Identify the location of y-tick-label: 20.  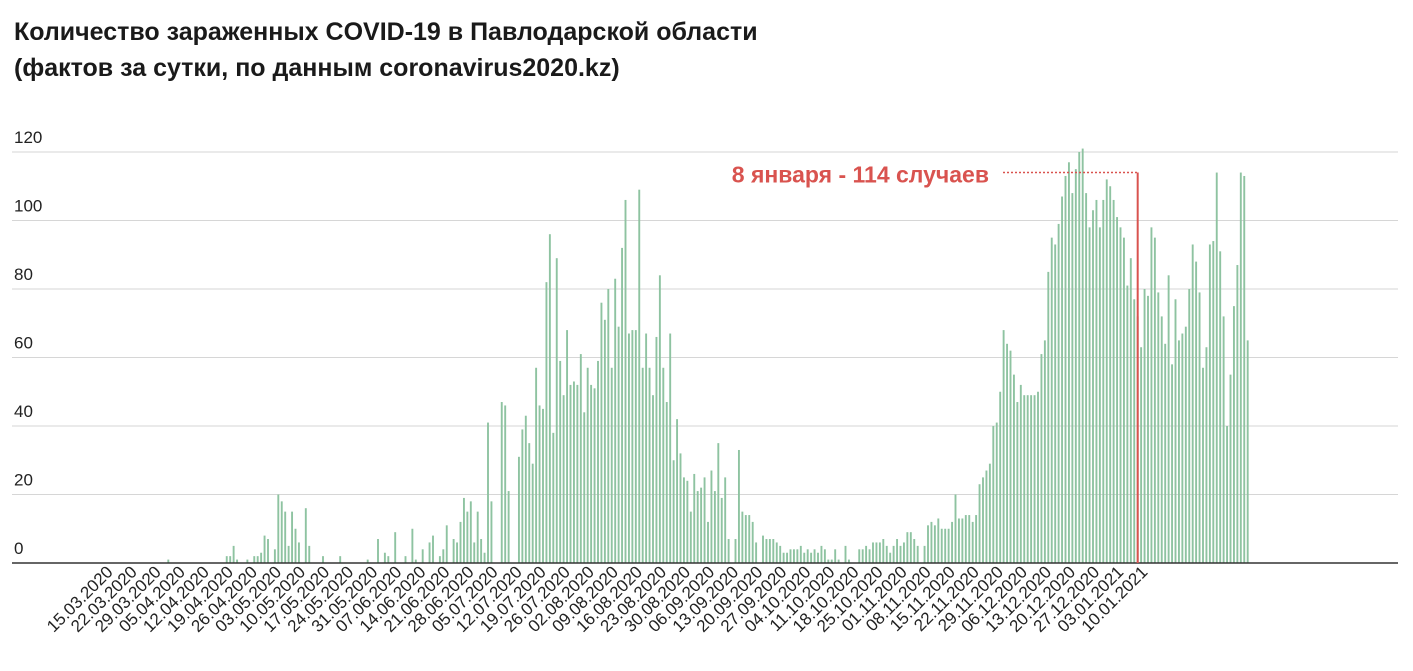
(23, 480).